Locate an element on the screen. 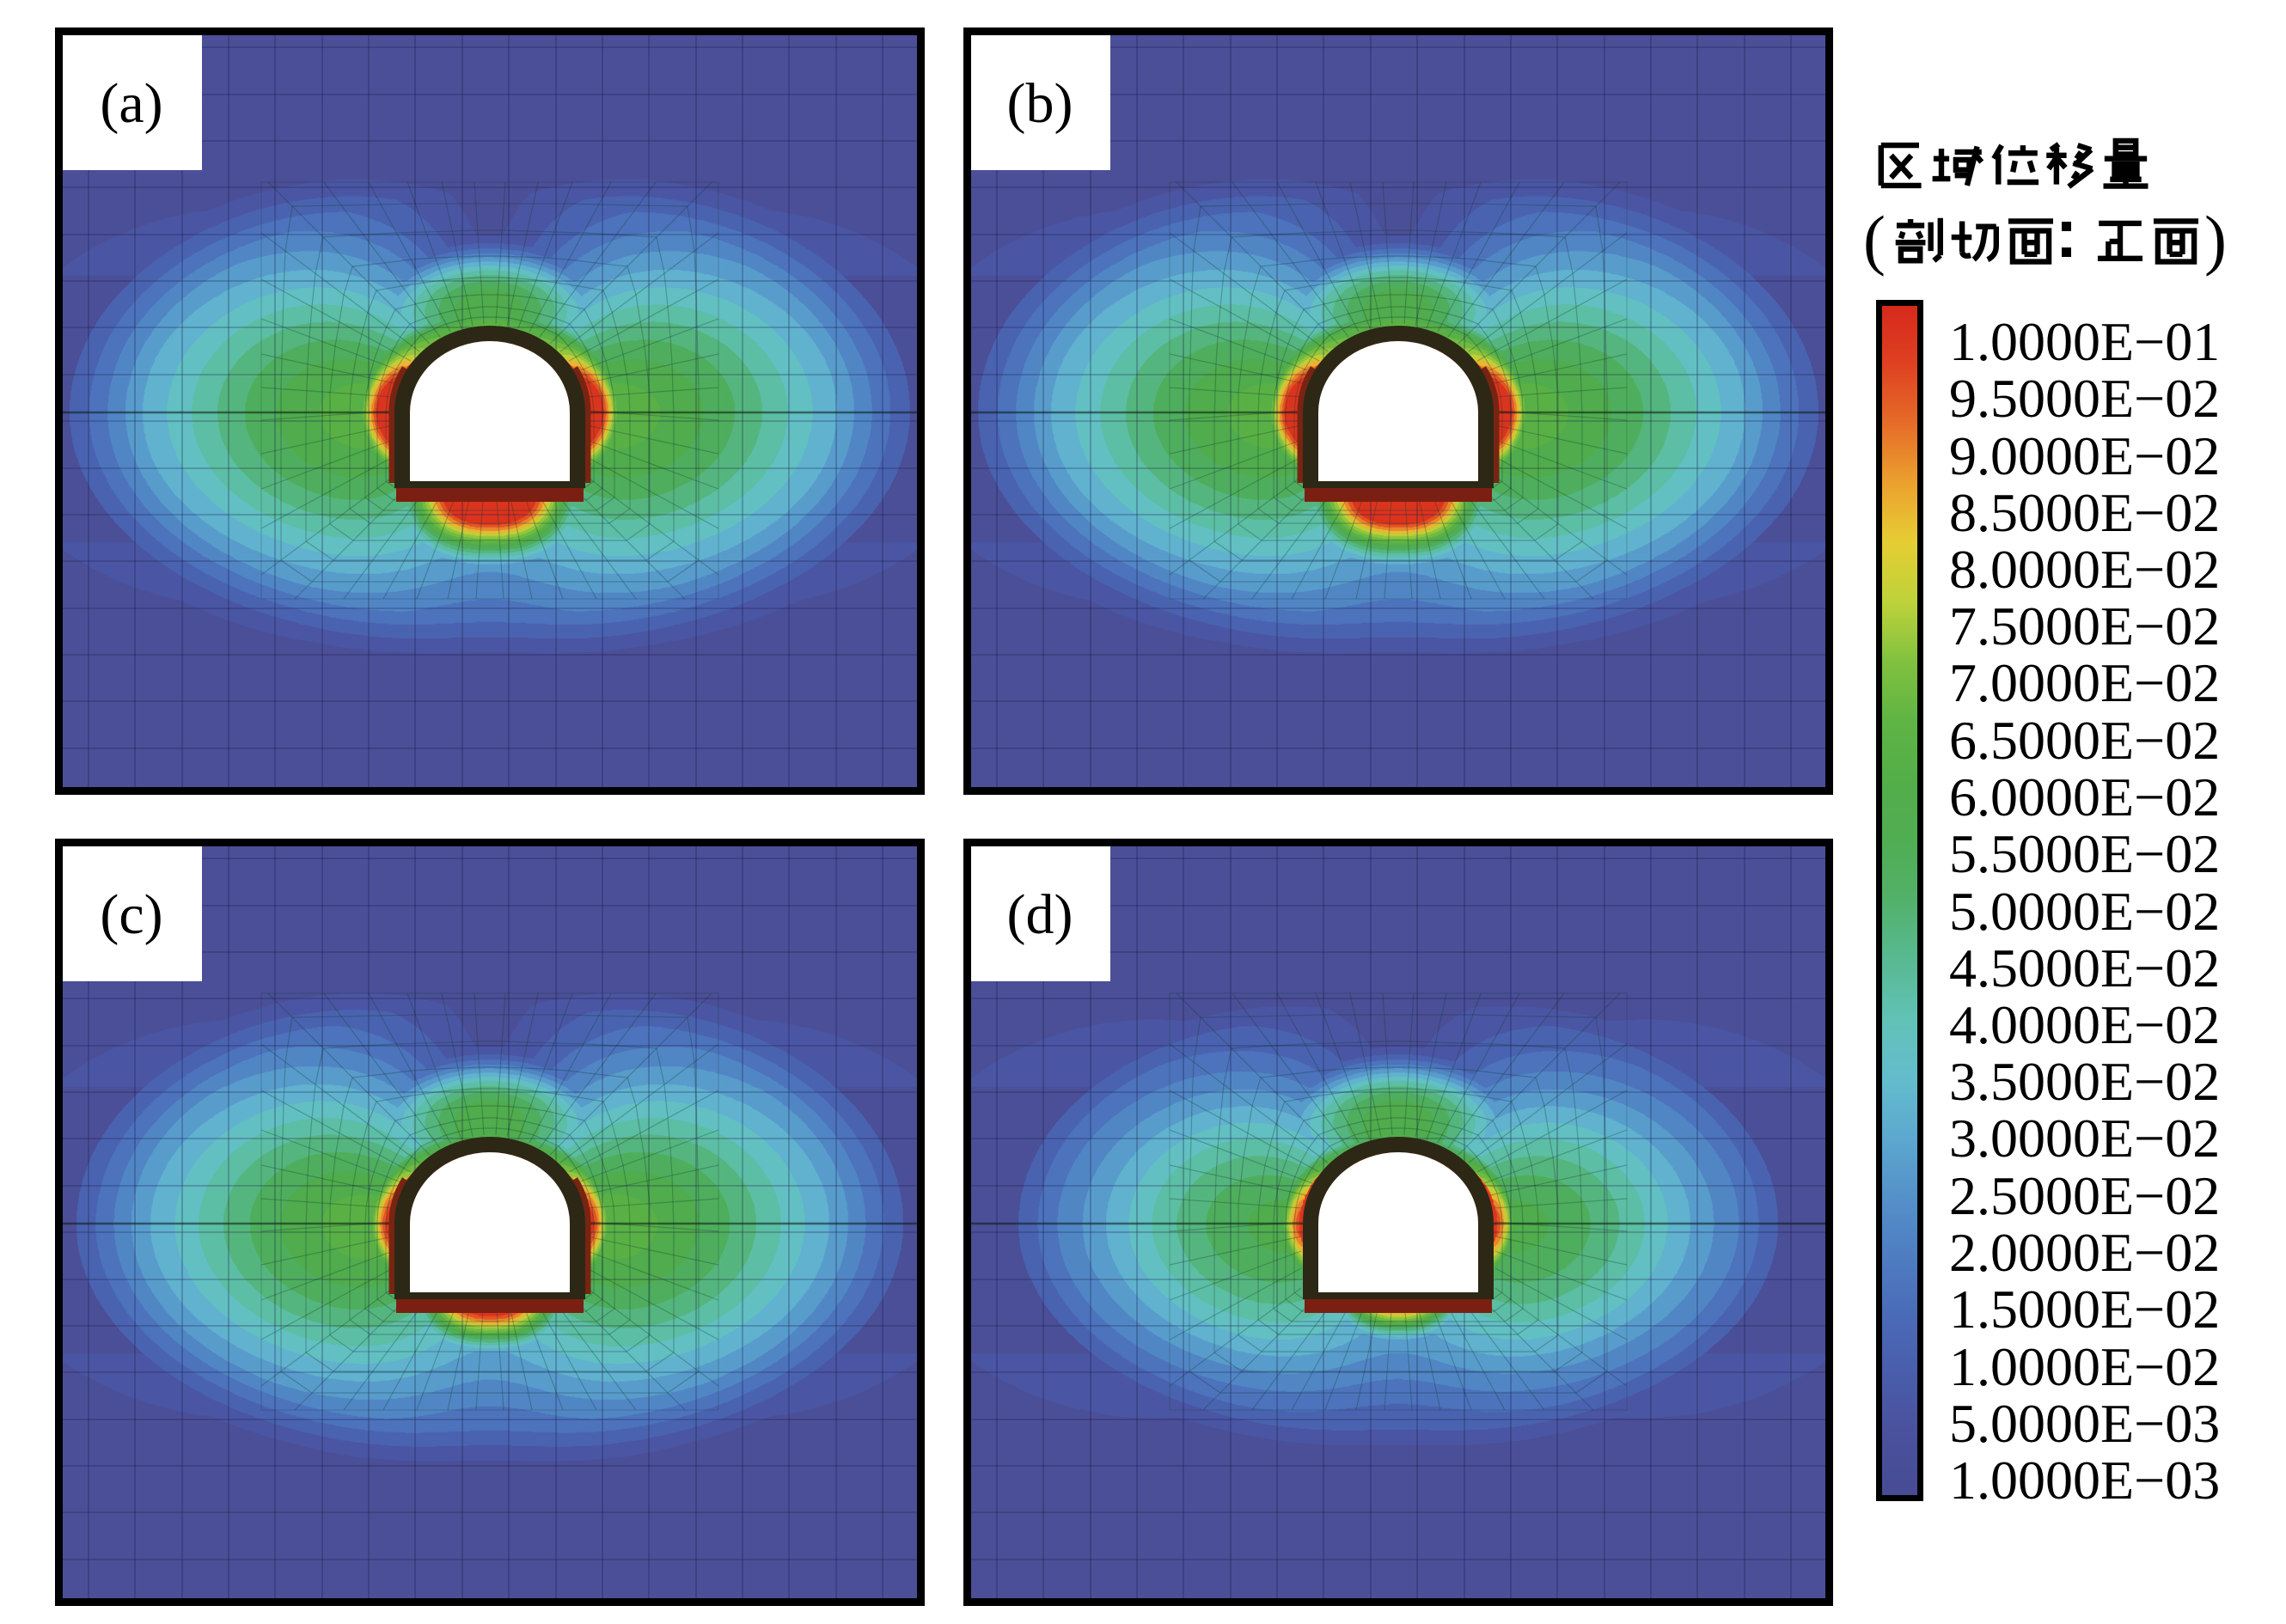 The image size is (2286, 1624). svg-text: 6.5000E−02 is located at coordinates (2085, 740).